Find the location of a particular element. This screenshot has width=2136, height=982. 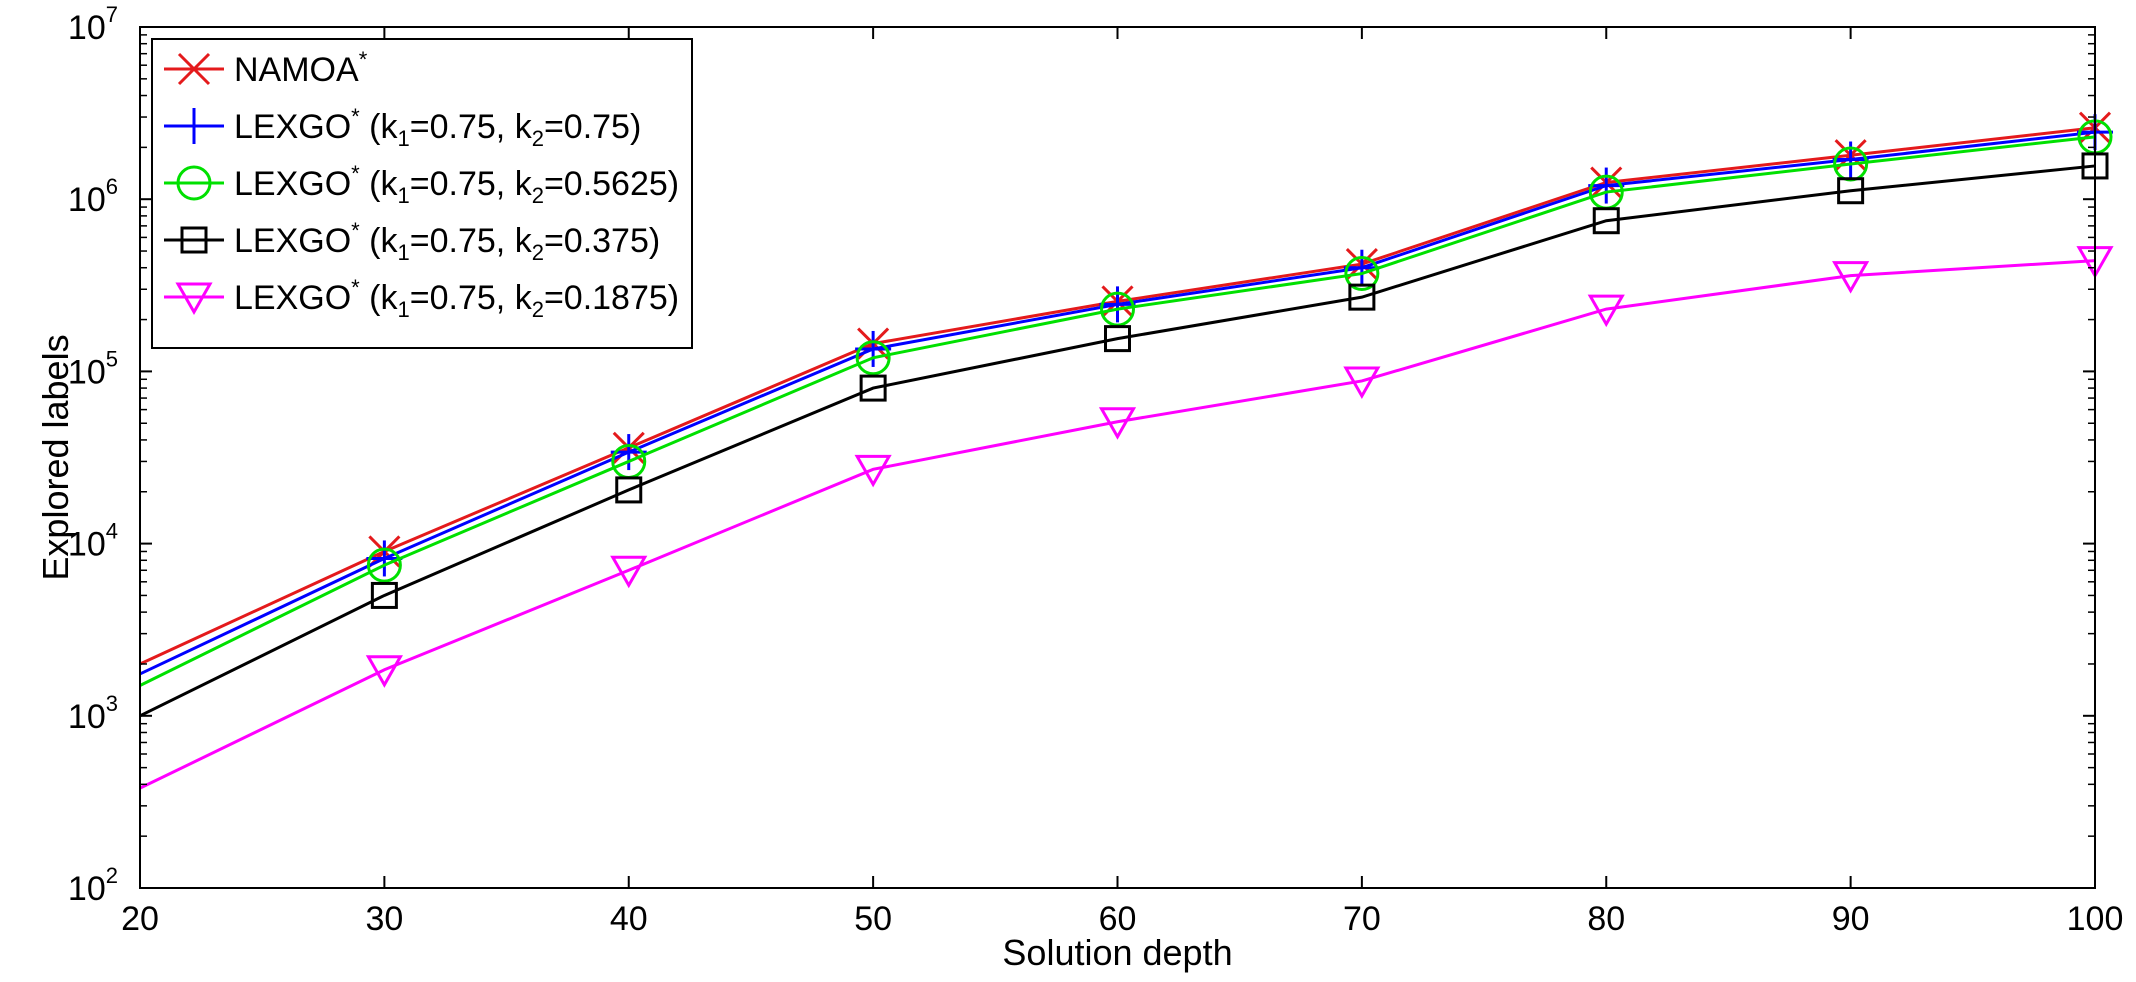

x-tick-label: 80 is located at coordinates (1606, 919).